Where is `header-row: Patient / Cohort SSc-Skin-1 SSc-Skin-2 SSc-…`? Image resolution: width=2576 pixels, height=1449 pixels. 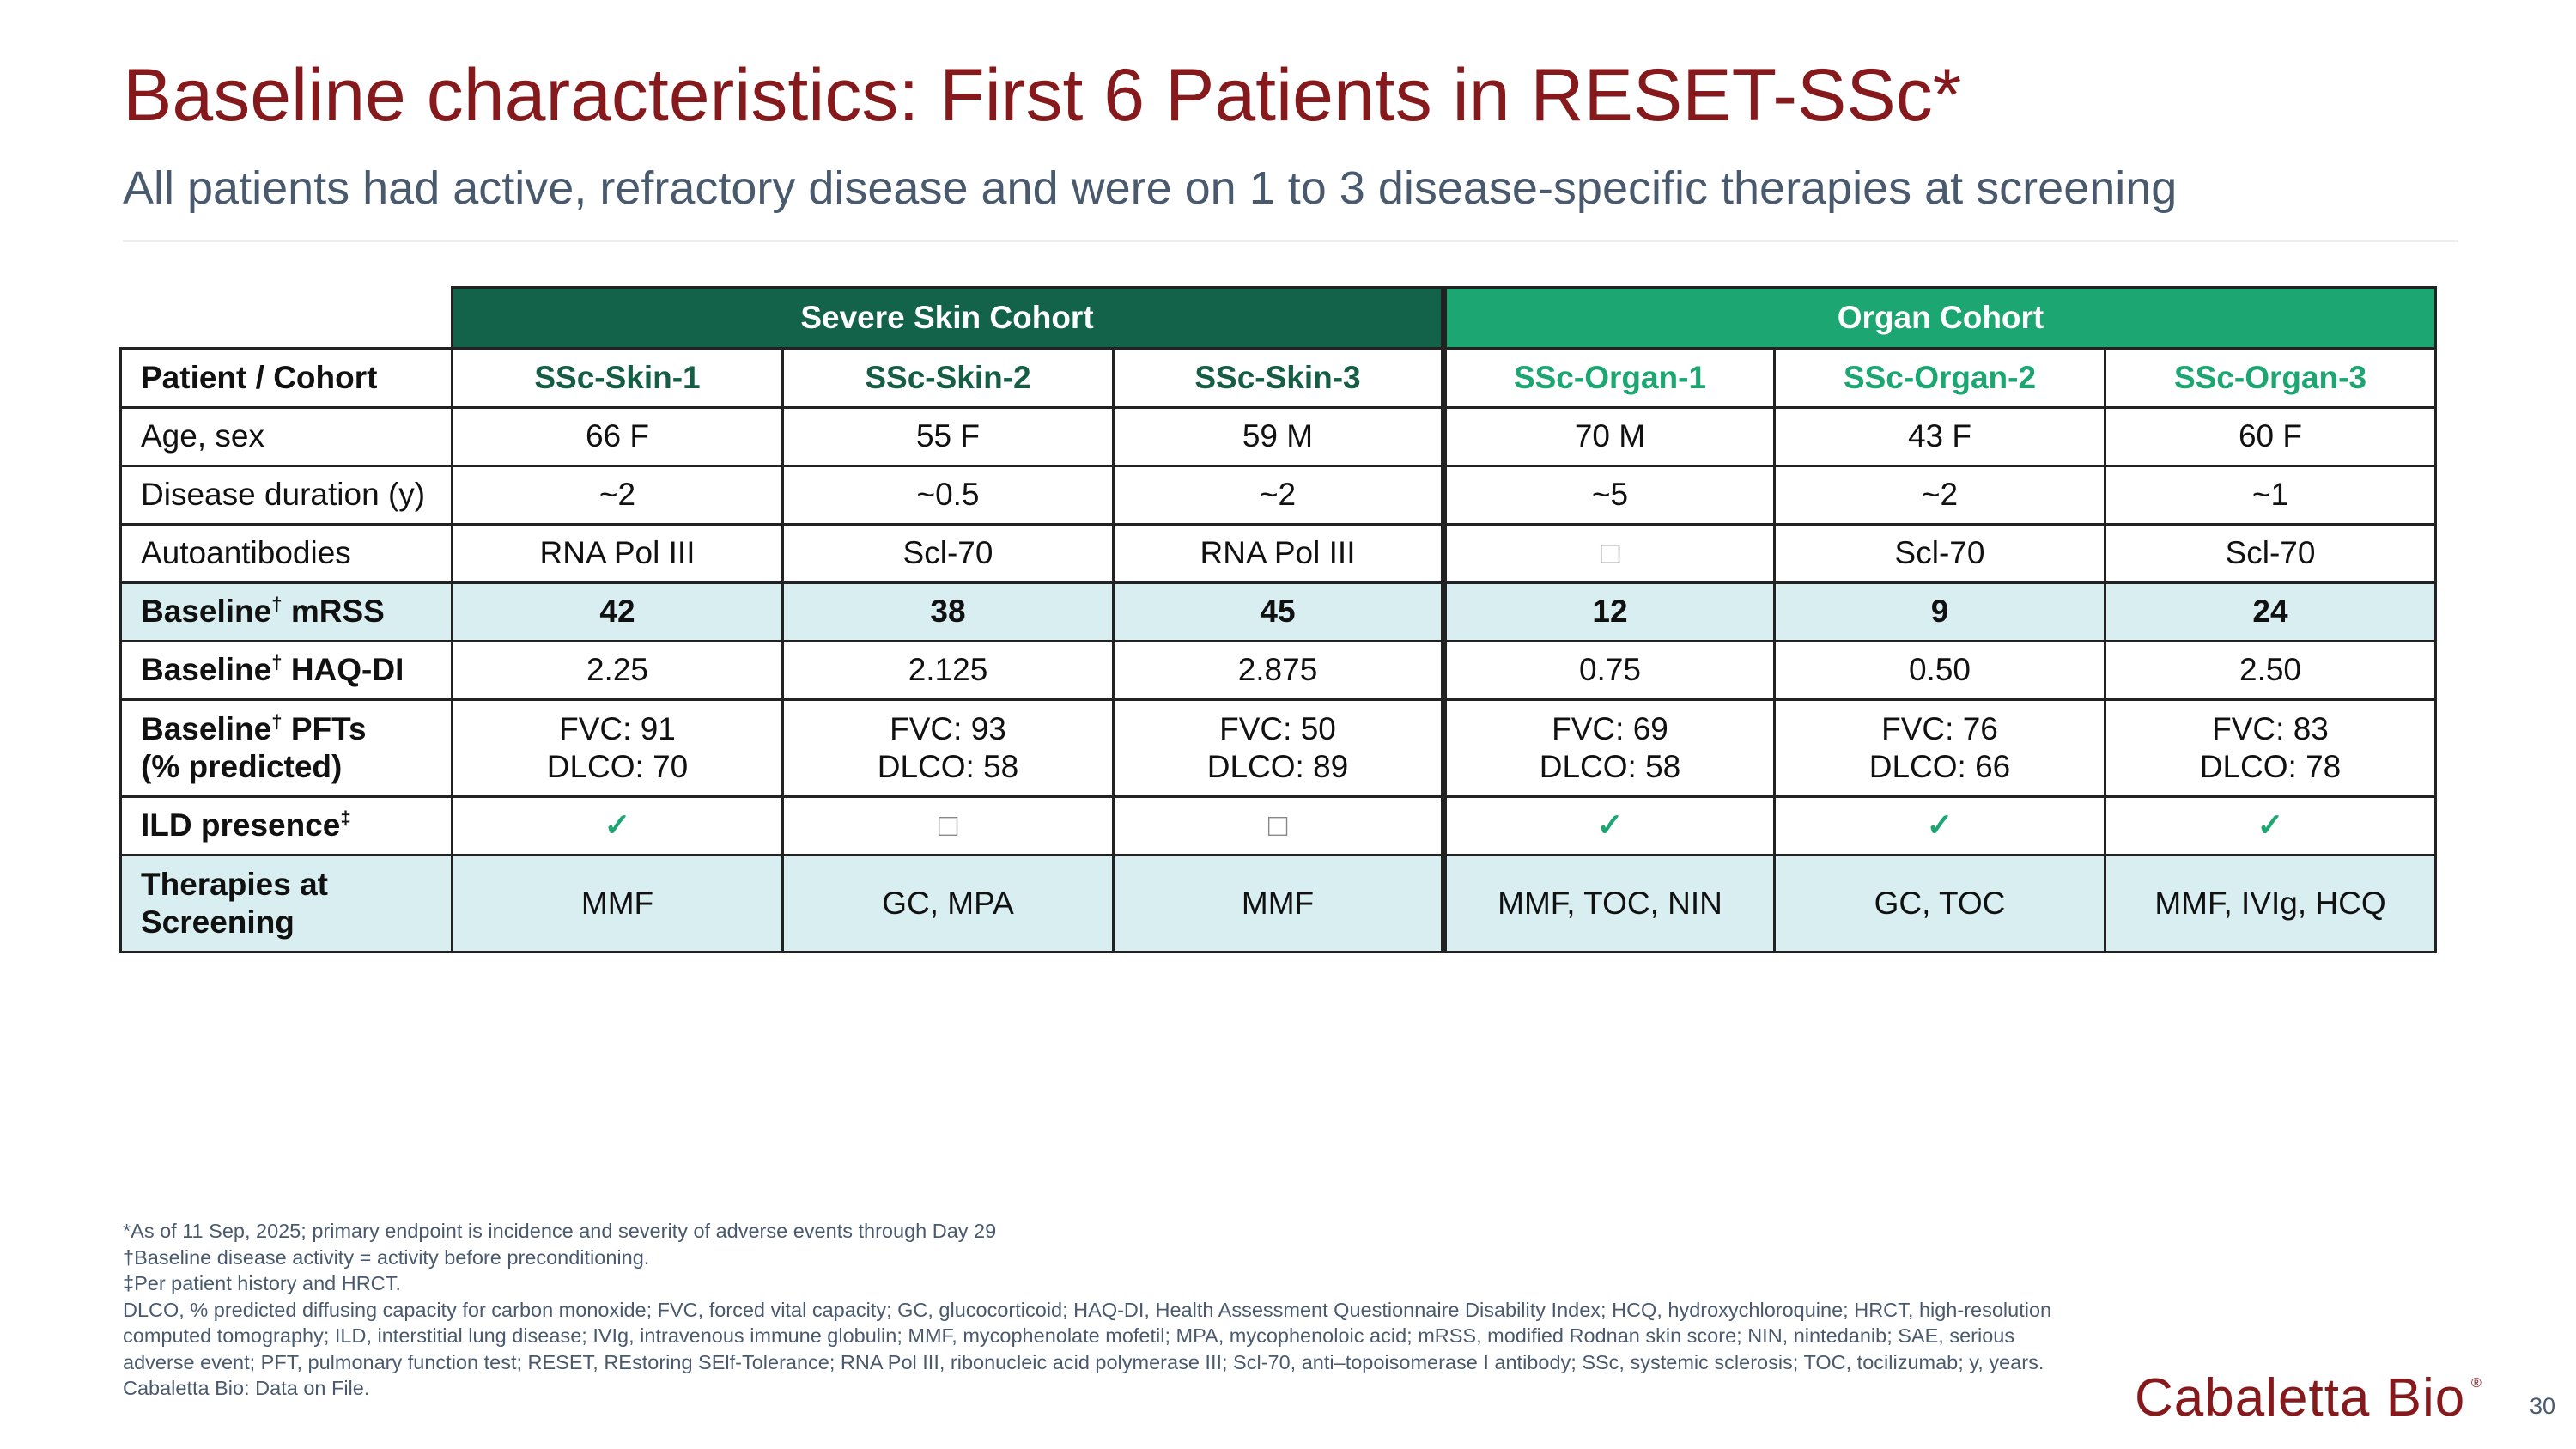
header-row: Patient / Cohort SSc-Skin-1 SSc-Skin-2 SSc-… is located at coordinates (1279, 378).